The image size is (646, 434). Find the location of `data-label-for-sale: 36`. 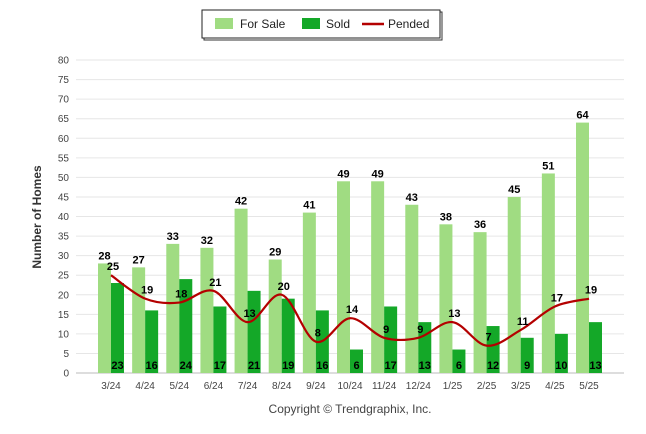

data-label-for-sale: 36 is located at coordinates (480, 225).